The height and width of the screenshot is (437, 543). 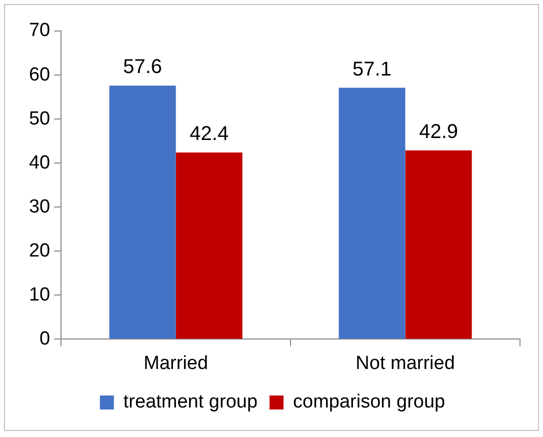 What do you see at coordinates (438, 131) in the screenshot?
I see `data-label: 42.9` at bounding box center [438, 131].